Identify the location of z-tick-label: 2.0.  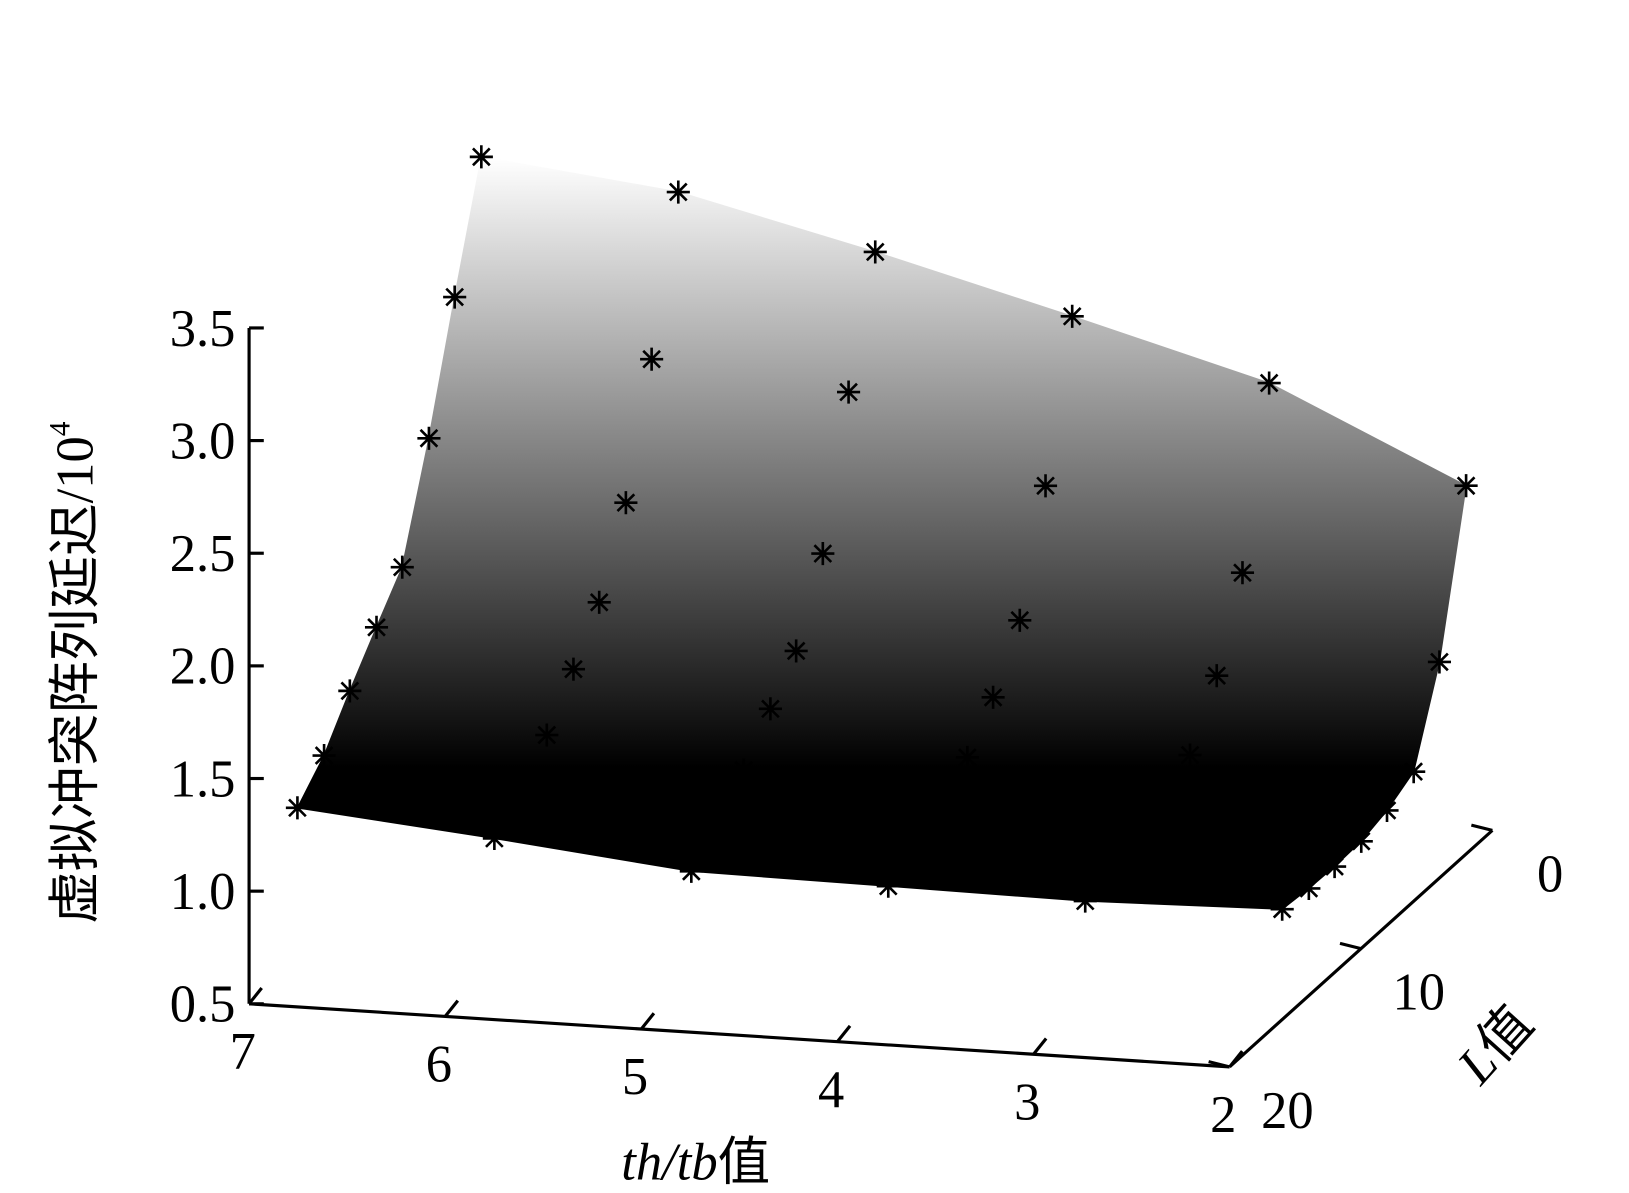
(203, 667).